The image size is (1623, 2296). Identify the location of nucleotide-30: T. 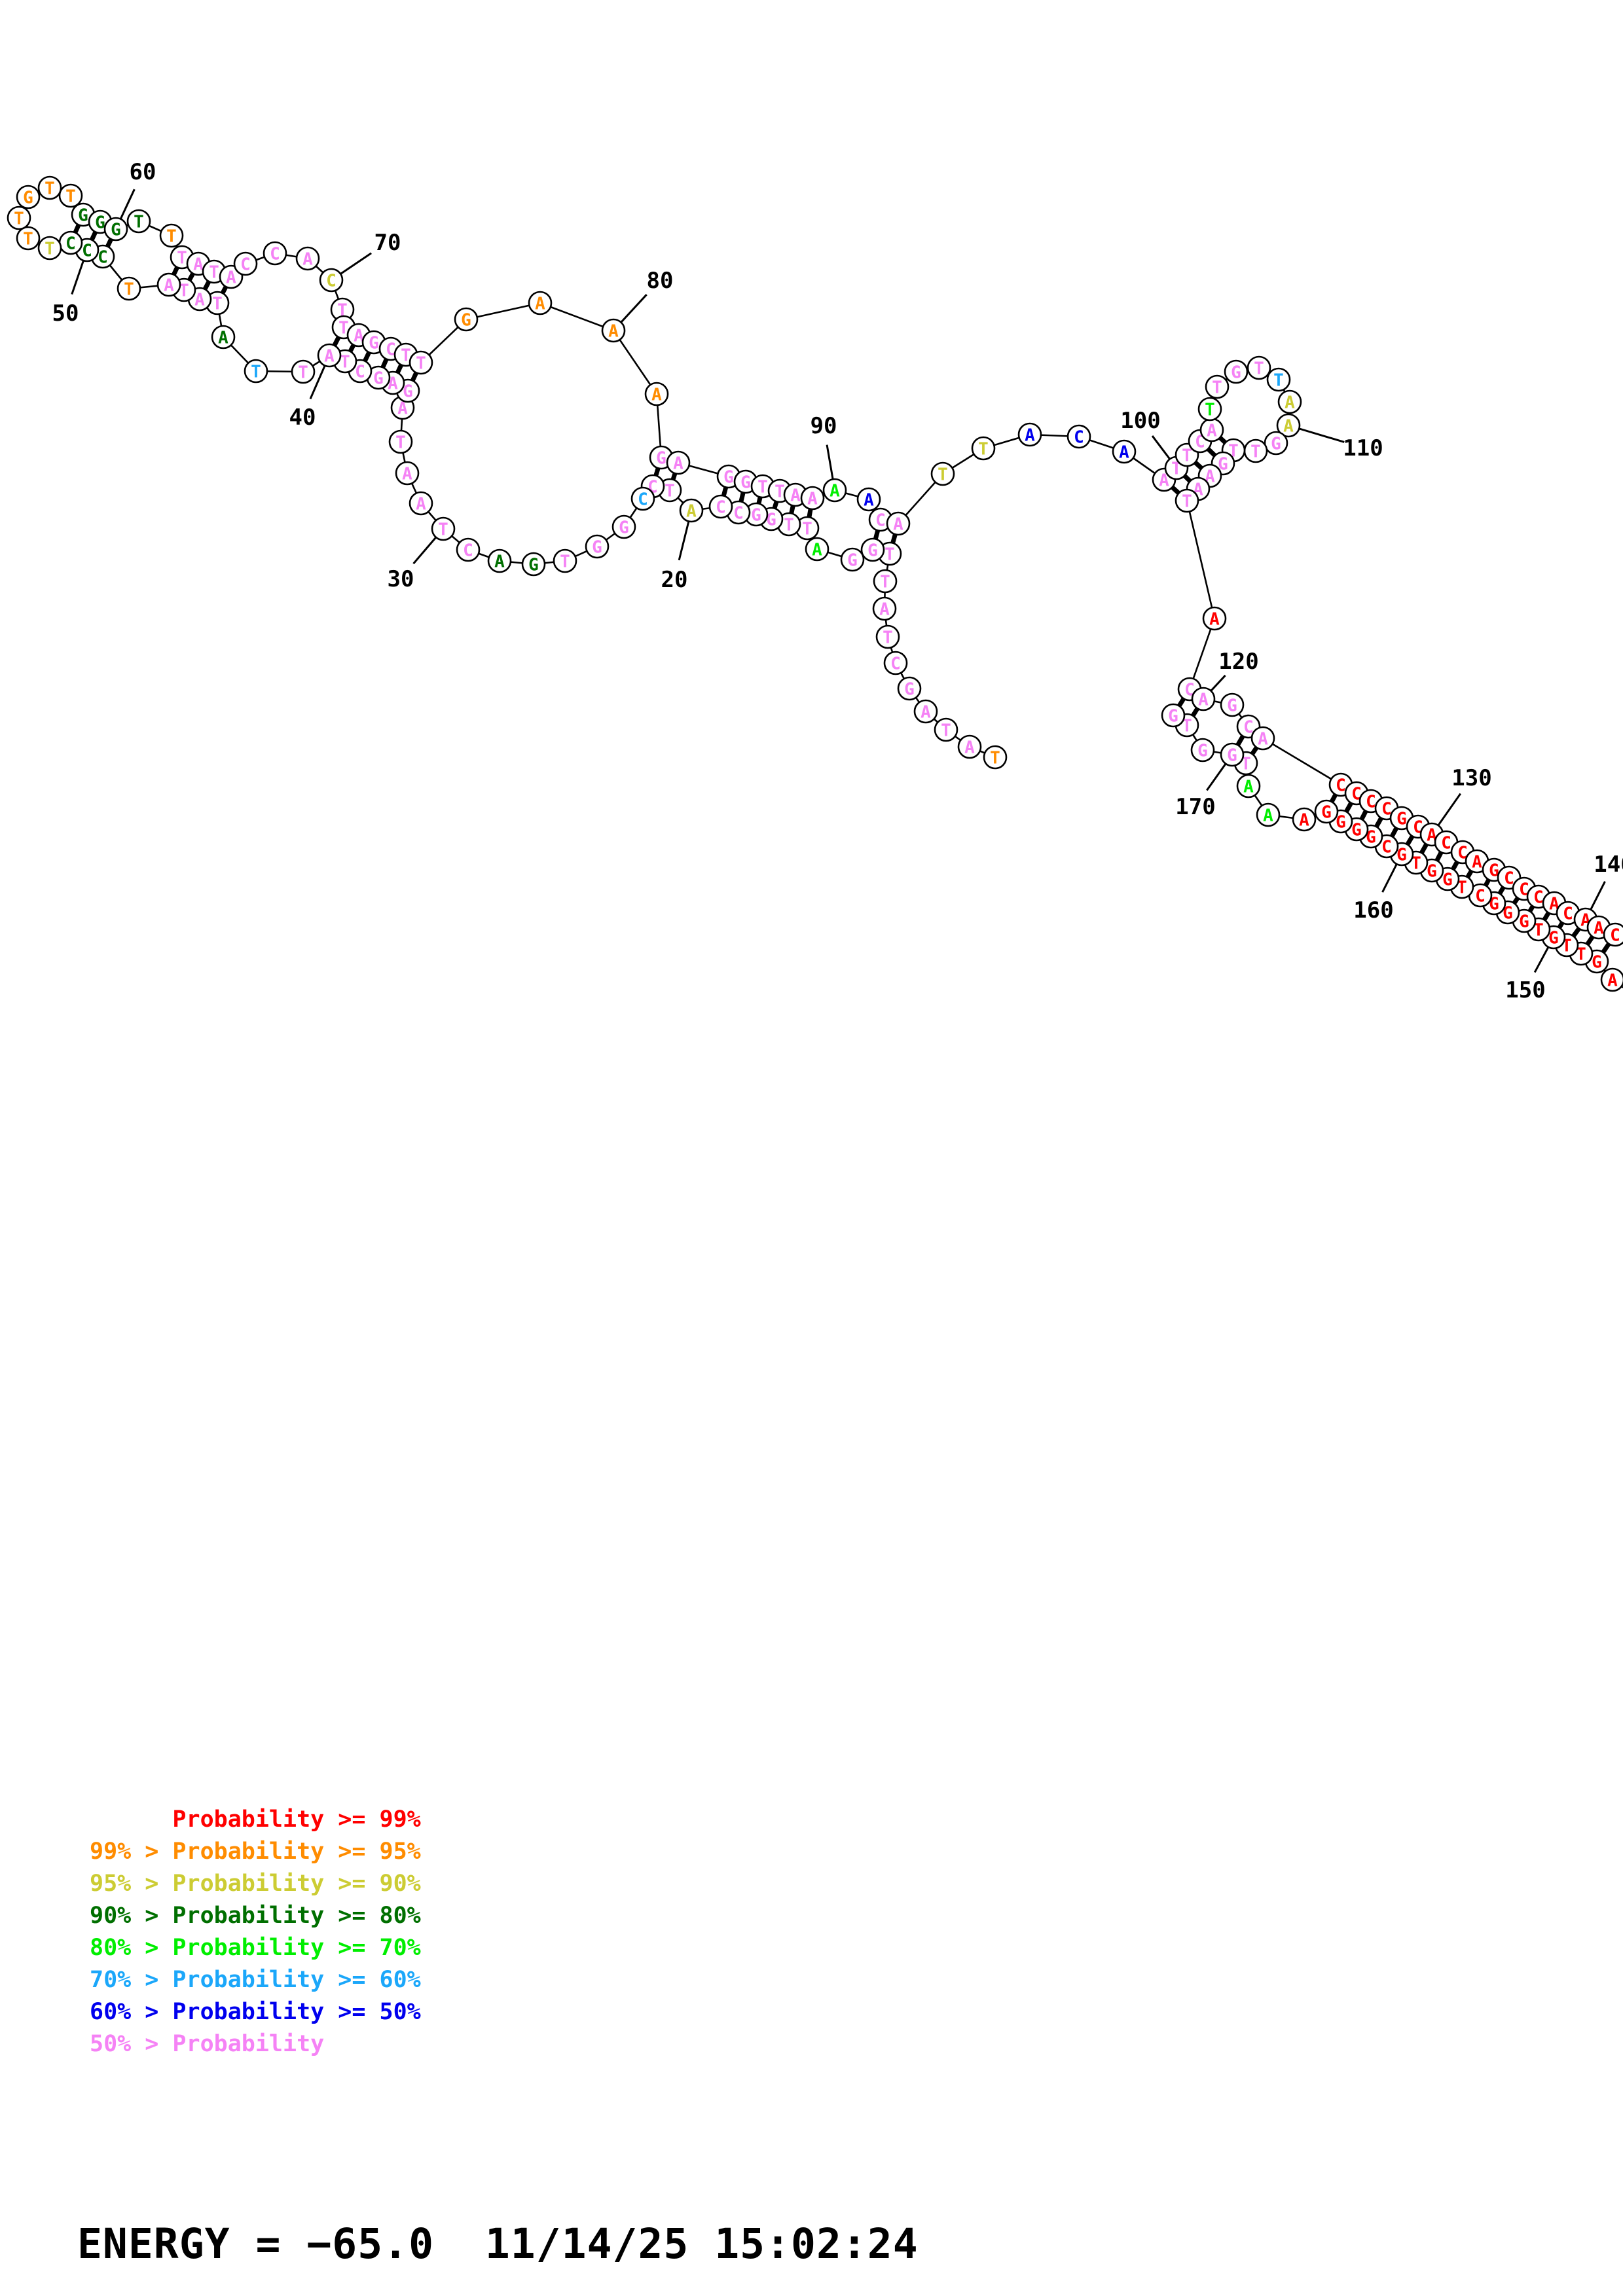
(443, 528).